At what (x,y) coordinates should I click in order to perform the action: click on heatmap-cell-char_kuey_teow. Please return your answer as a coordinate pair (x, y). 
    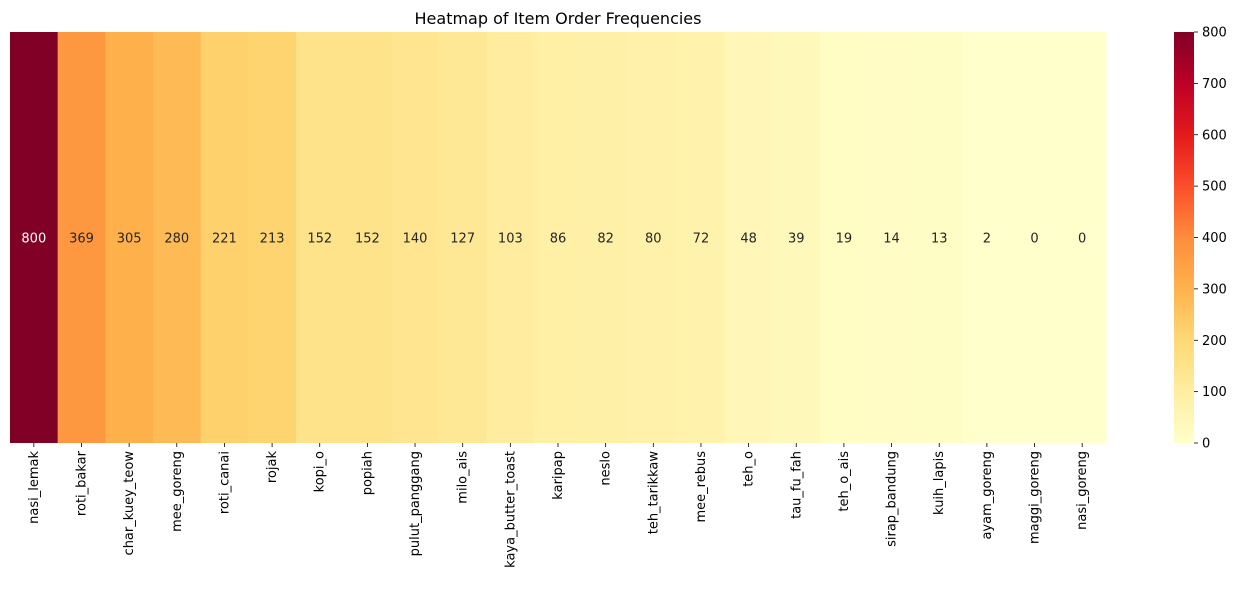
    Looking at the image, I should click on (129, 237).